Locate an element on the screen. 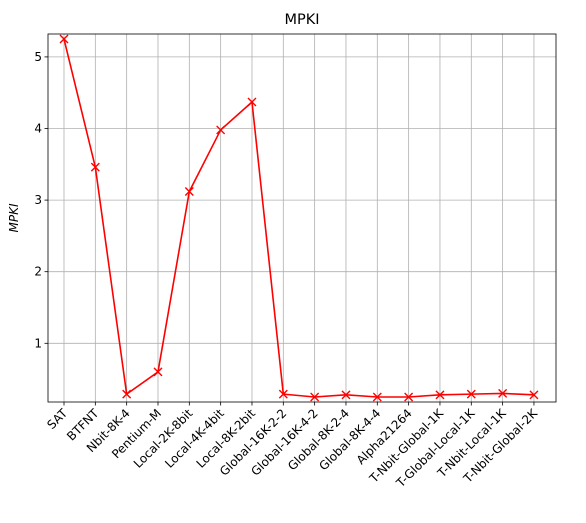  y-axis-label: MPKI is located at coordinates (14, 217).